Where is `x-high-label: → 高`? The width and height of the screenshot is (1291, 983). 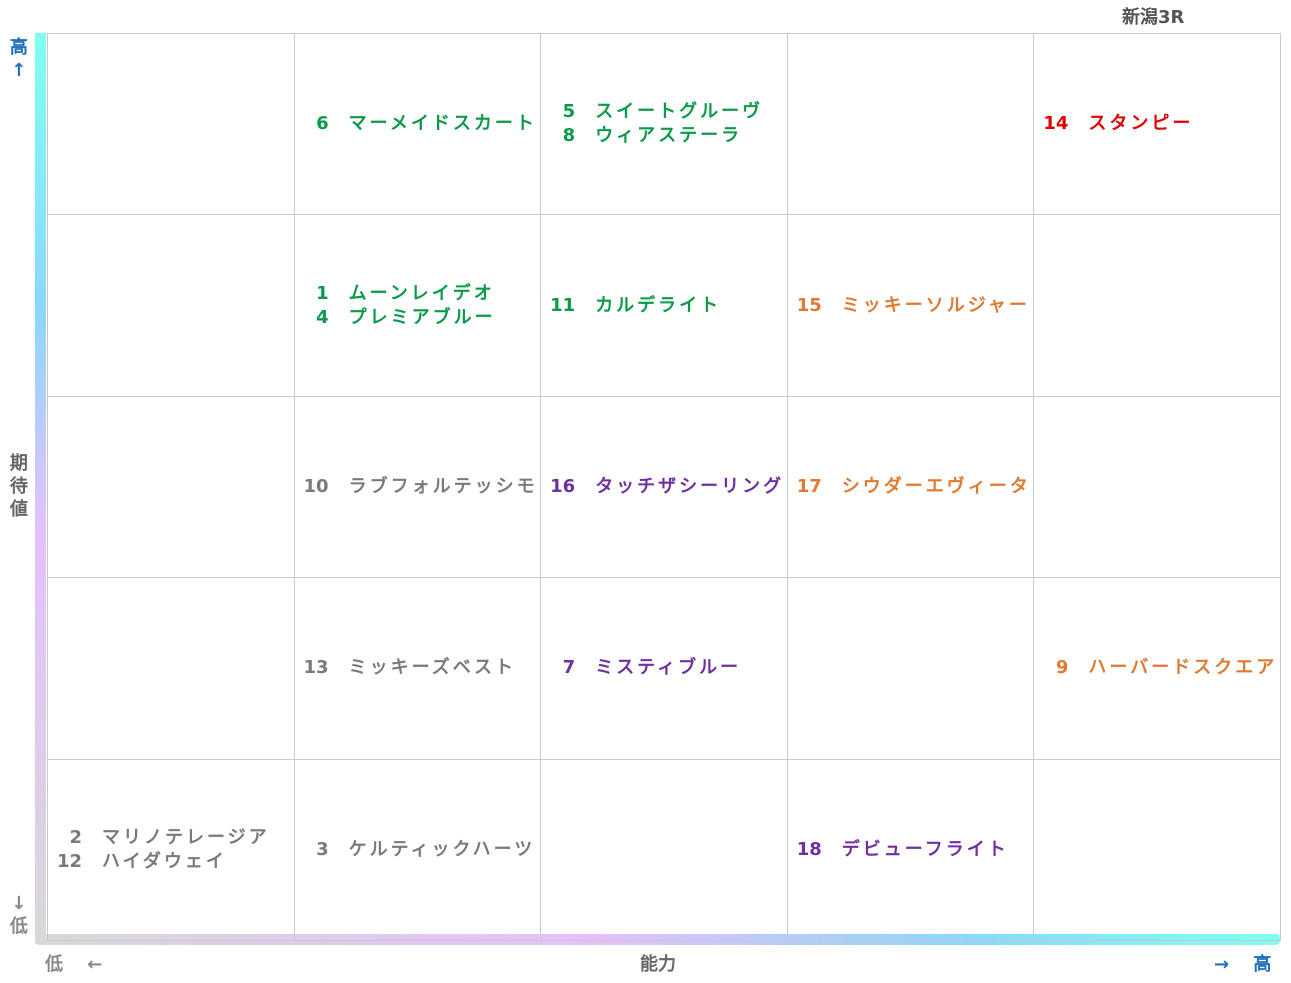 x-high-label: → 高 is located at coordinates (1243, 964).